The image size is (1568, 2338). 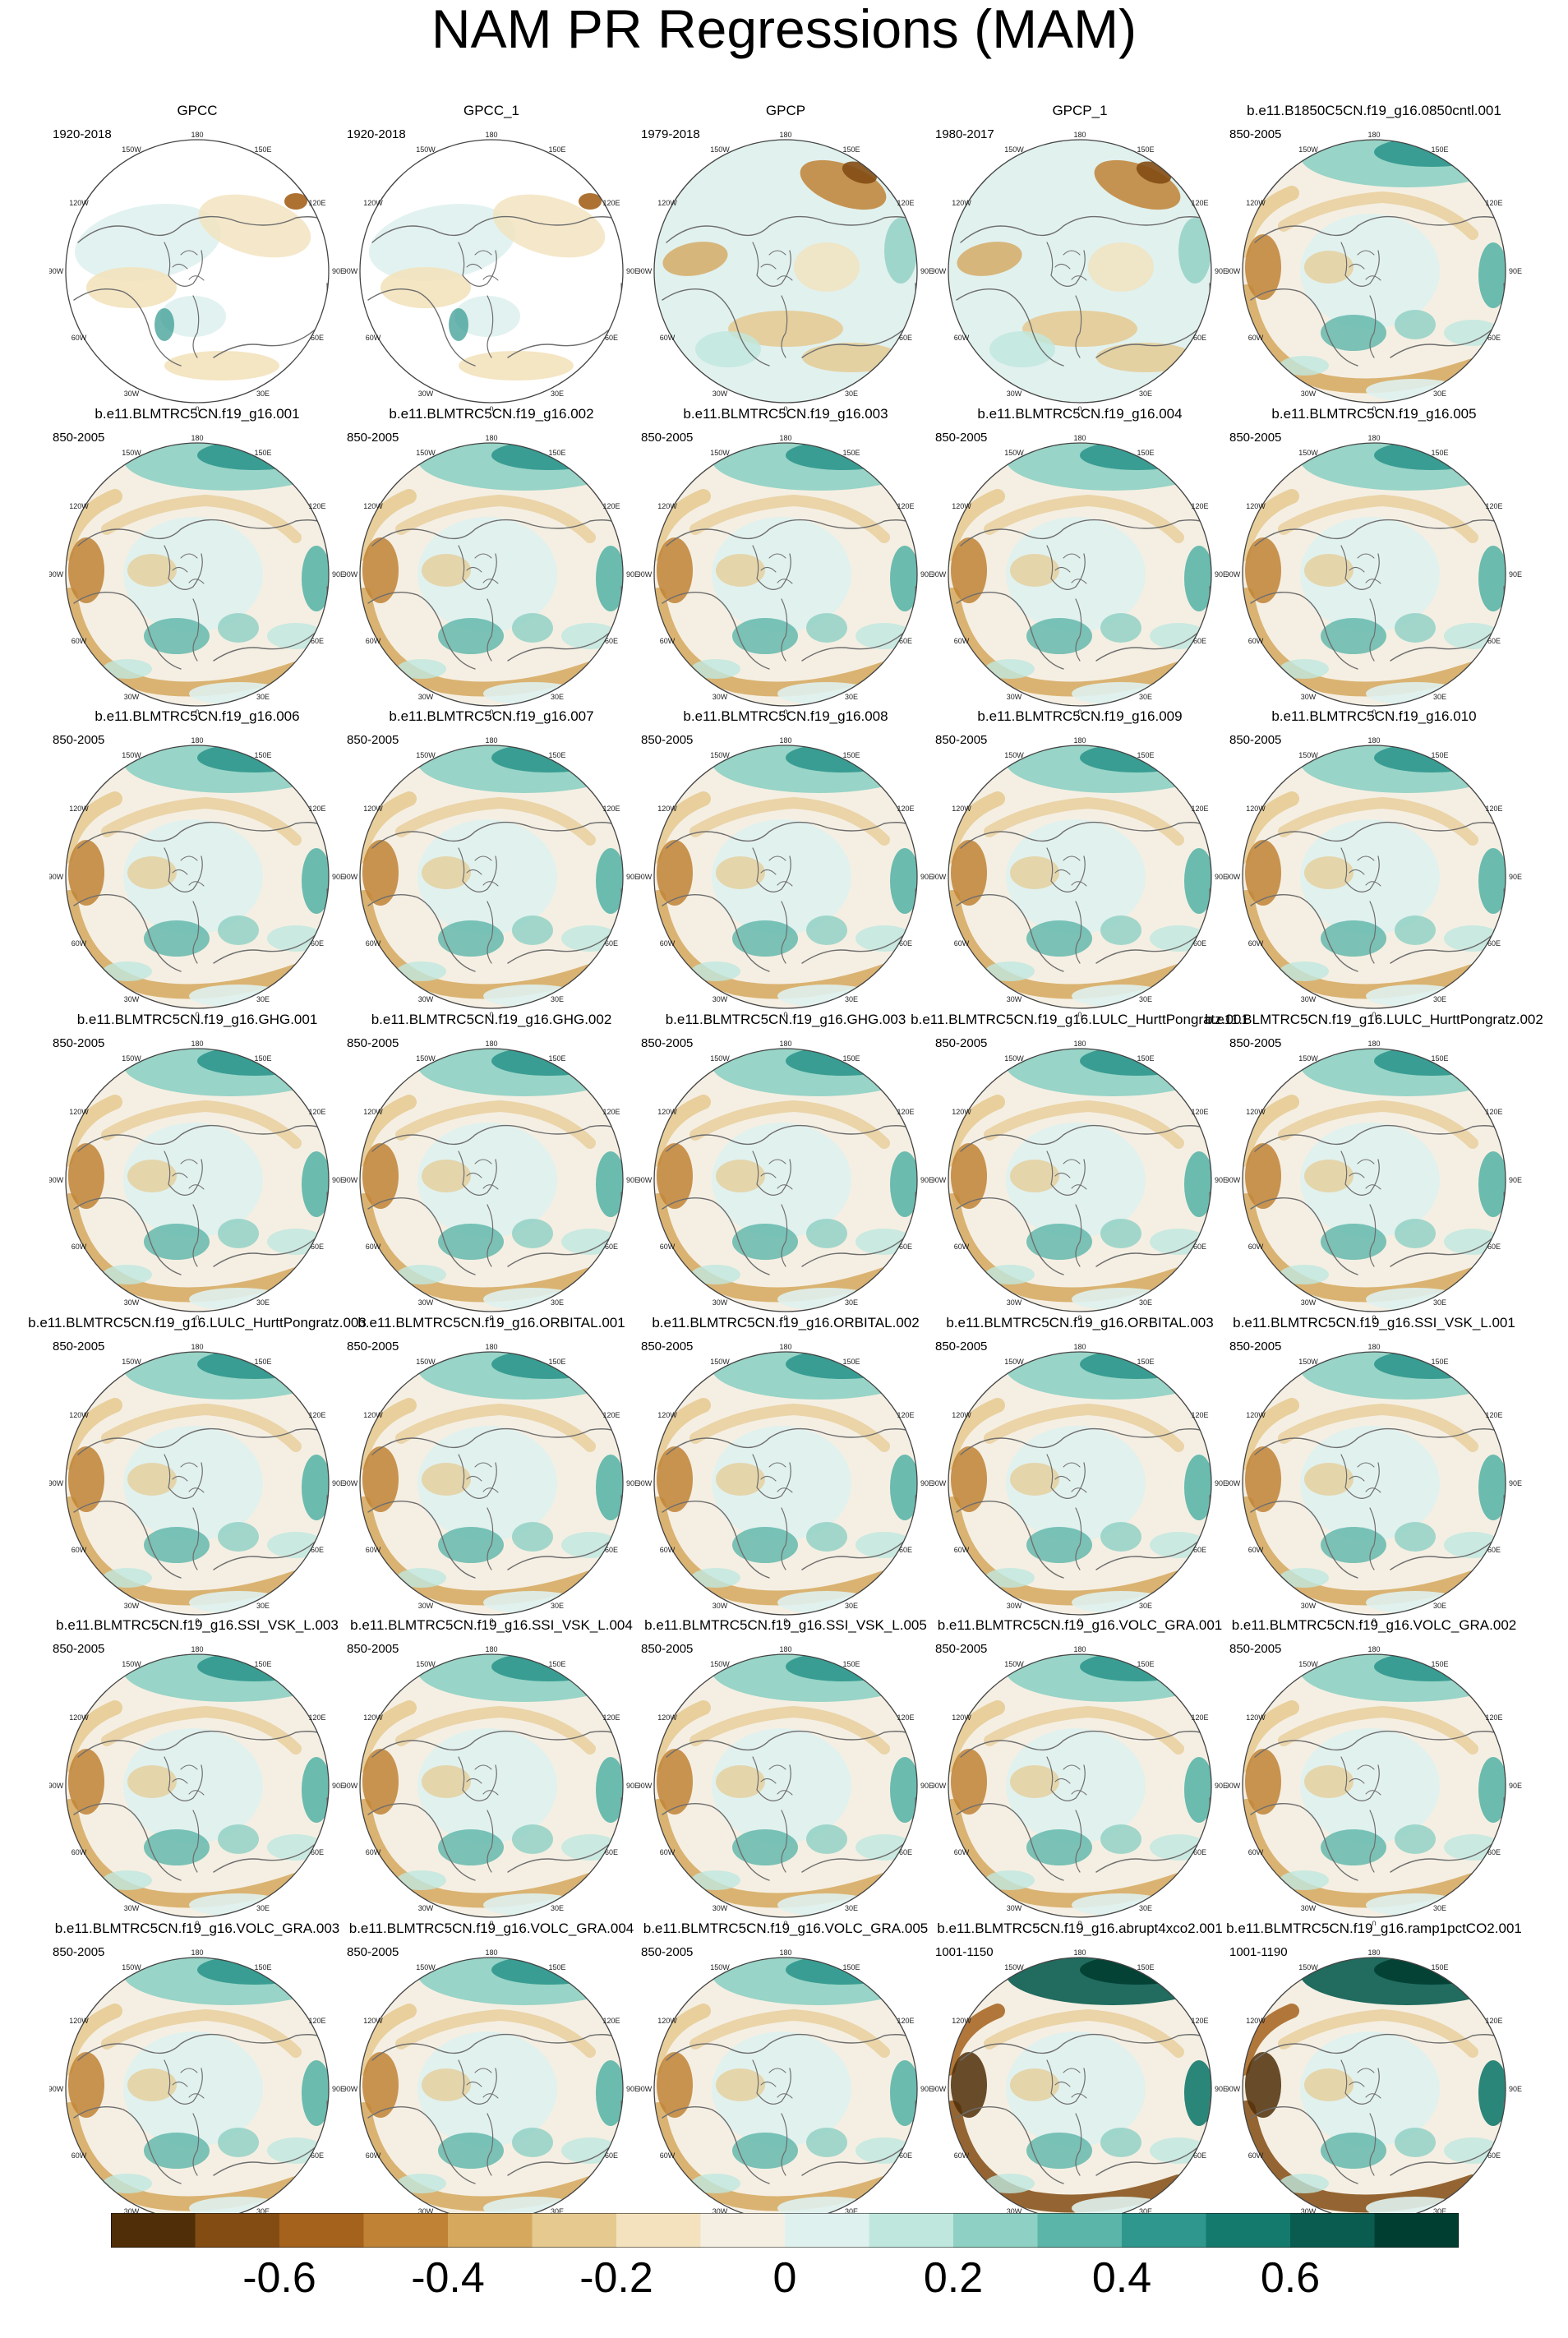 I want to click on colorbar-tick-label: -0.2, so click(x=616, y=2278).